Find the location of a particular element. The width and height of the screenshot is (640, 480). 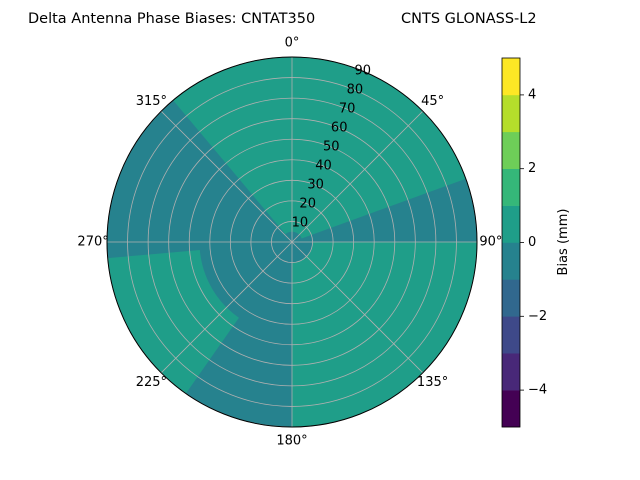

angle-label-315: 315° is located at coordinates (151, 101).